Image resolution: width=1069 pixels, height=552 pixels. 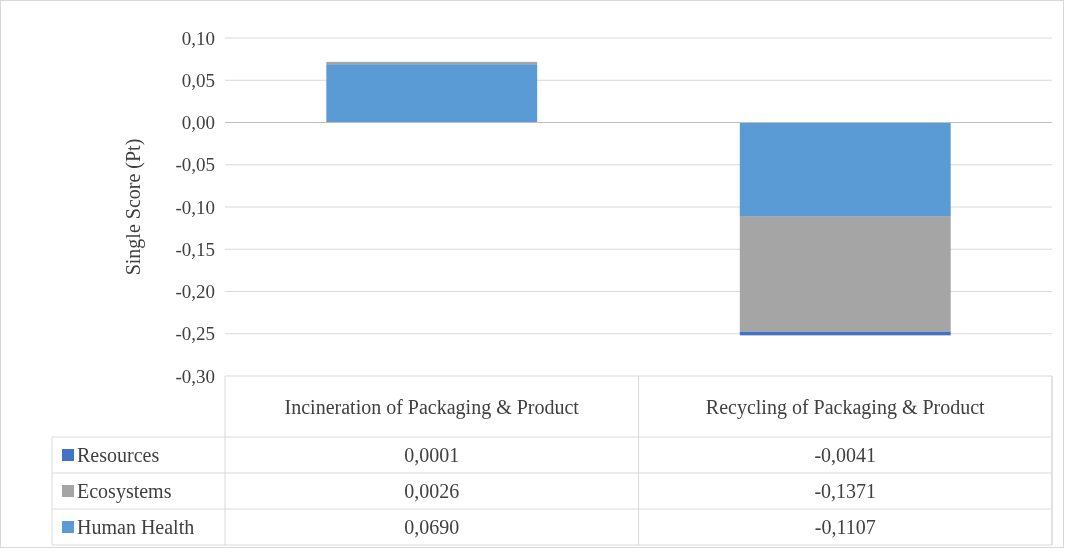 I want to click on data-label: 0,0026, so click(x=432, y=491).